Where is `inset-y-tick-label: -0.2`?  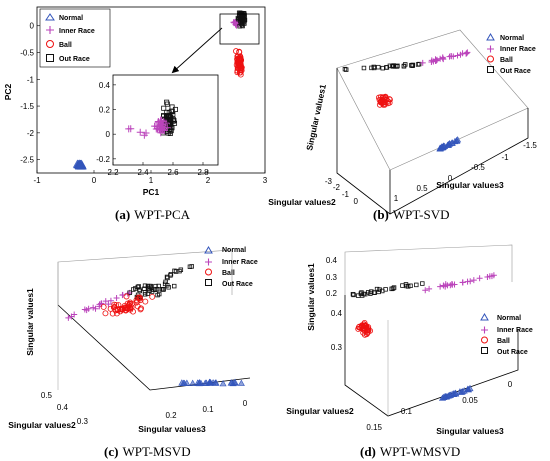 inset-y-tick-label: -0.2 is located at coordinates (103, 159).